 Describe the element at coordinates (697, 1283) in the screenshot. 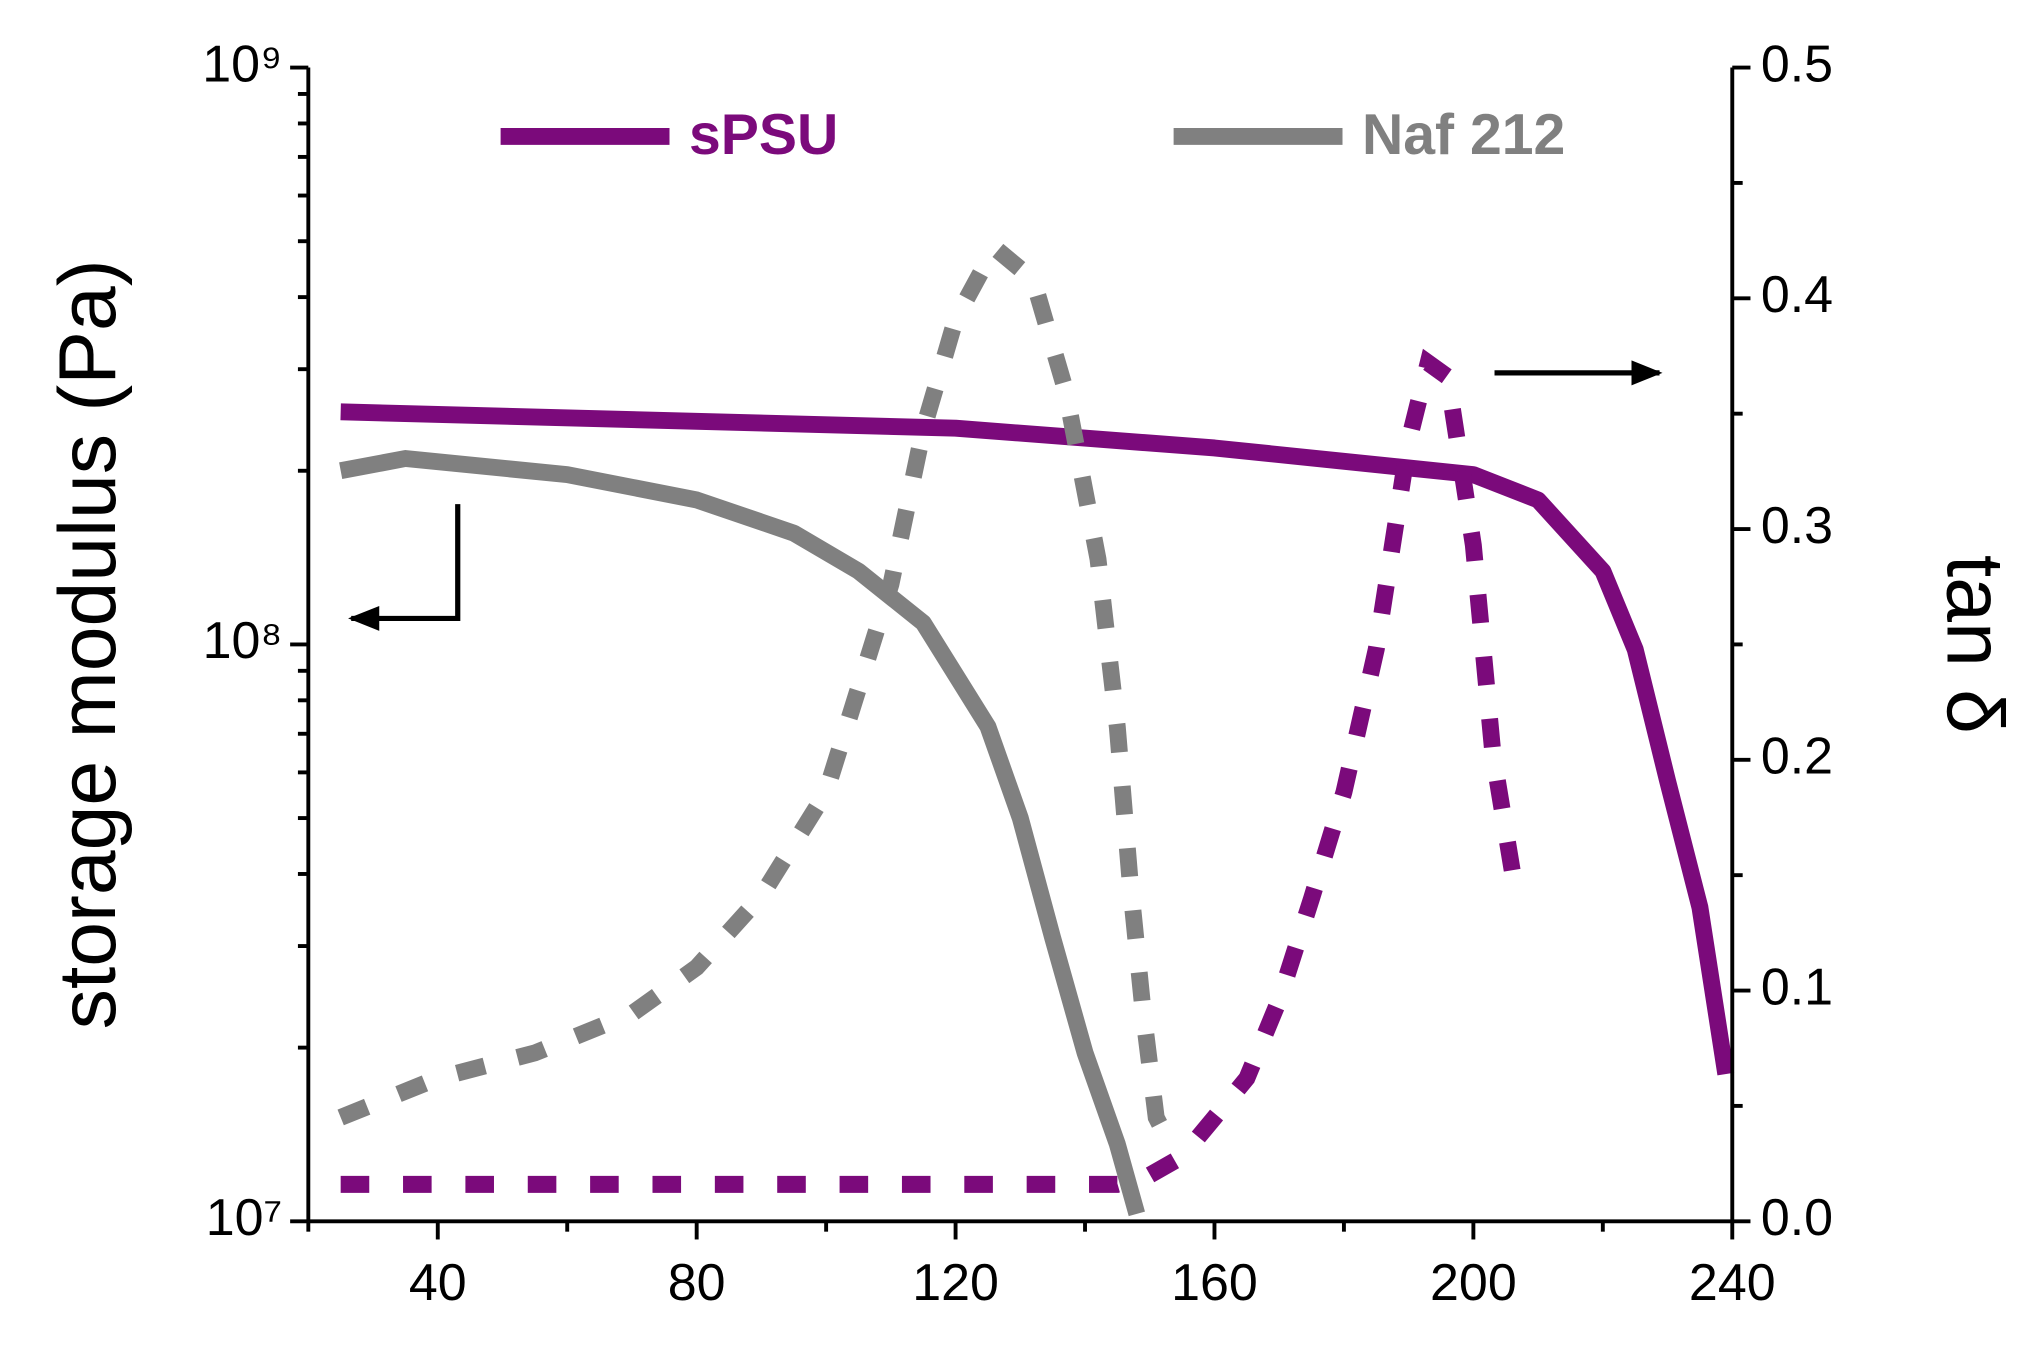

I see `x-tick-label: 80` at that location.